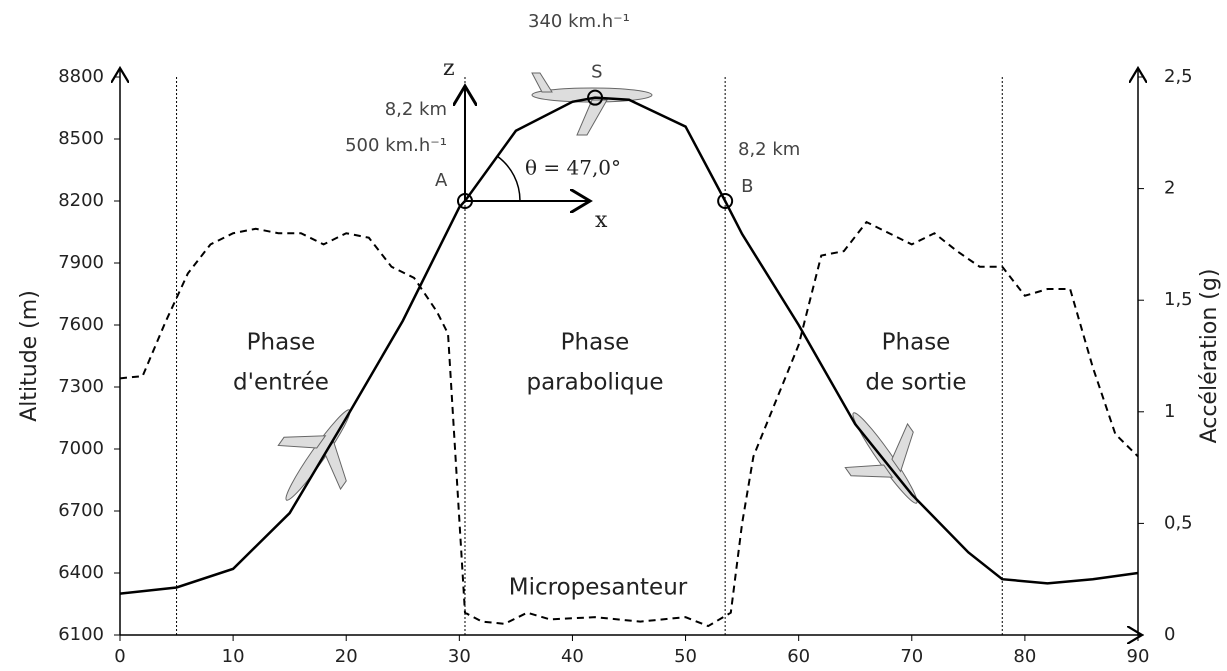  What do you see at coordinates (1169, 411) in the screenshot?
I see `y2-tick-label: 1` at bounding box center [1169, 411].